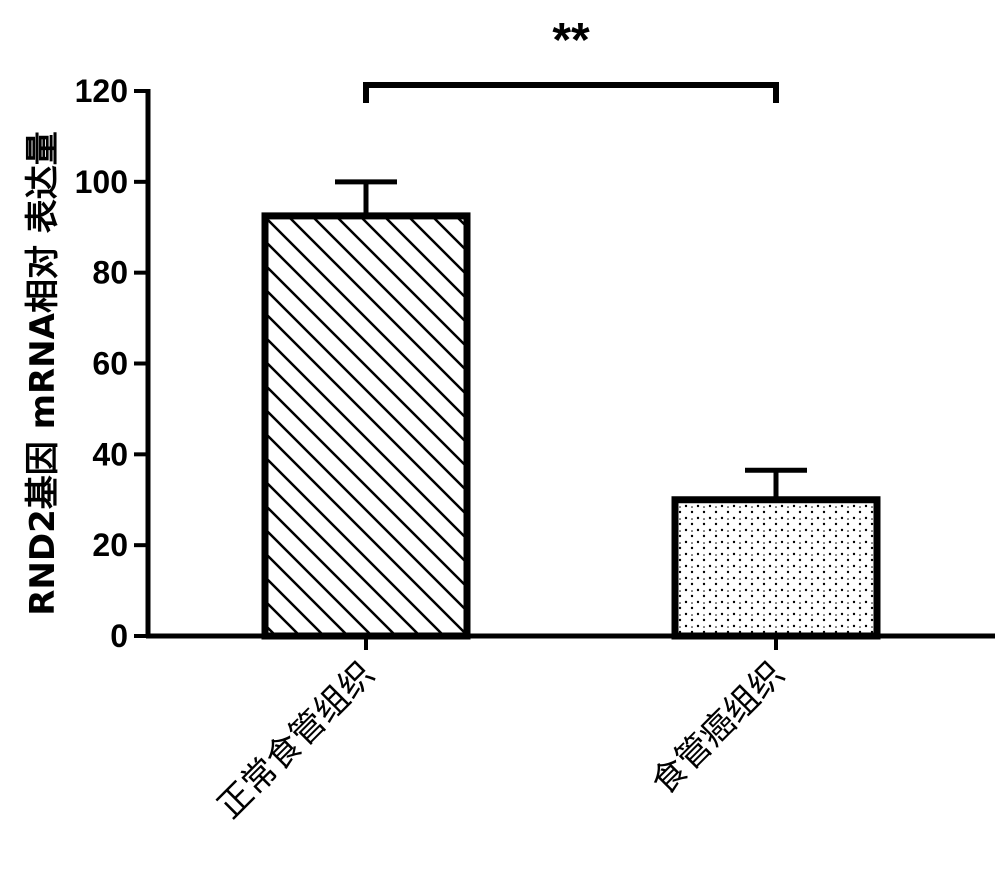  I want to click on x-category-label: 正常食管组织, so click(296, 740).